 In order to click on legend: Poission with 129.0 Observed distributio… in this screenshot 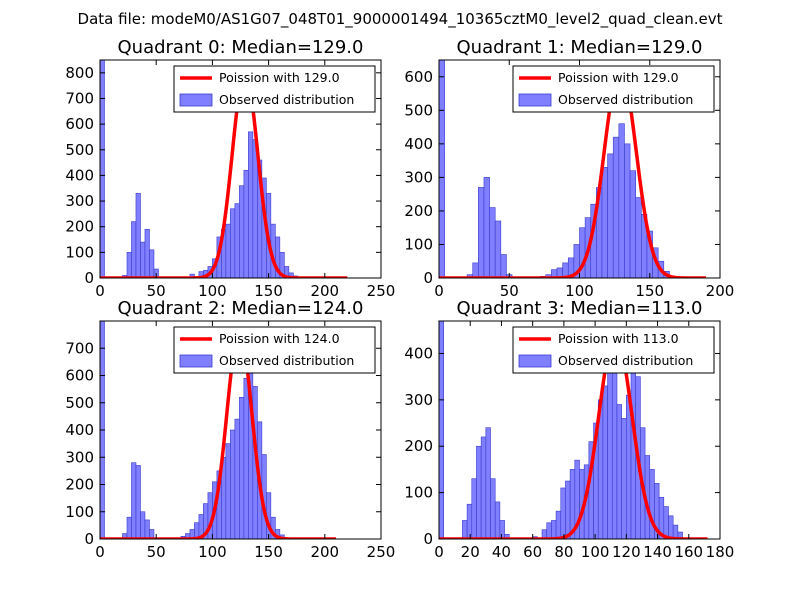, I will do `click(274, 89)`.